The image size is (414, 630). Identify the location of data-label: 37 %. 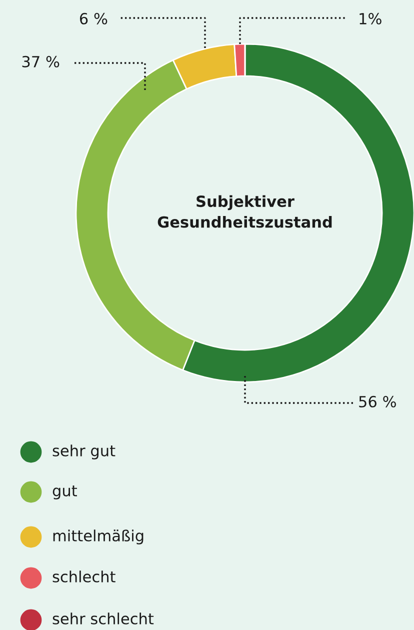
(41, 62).